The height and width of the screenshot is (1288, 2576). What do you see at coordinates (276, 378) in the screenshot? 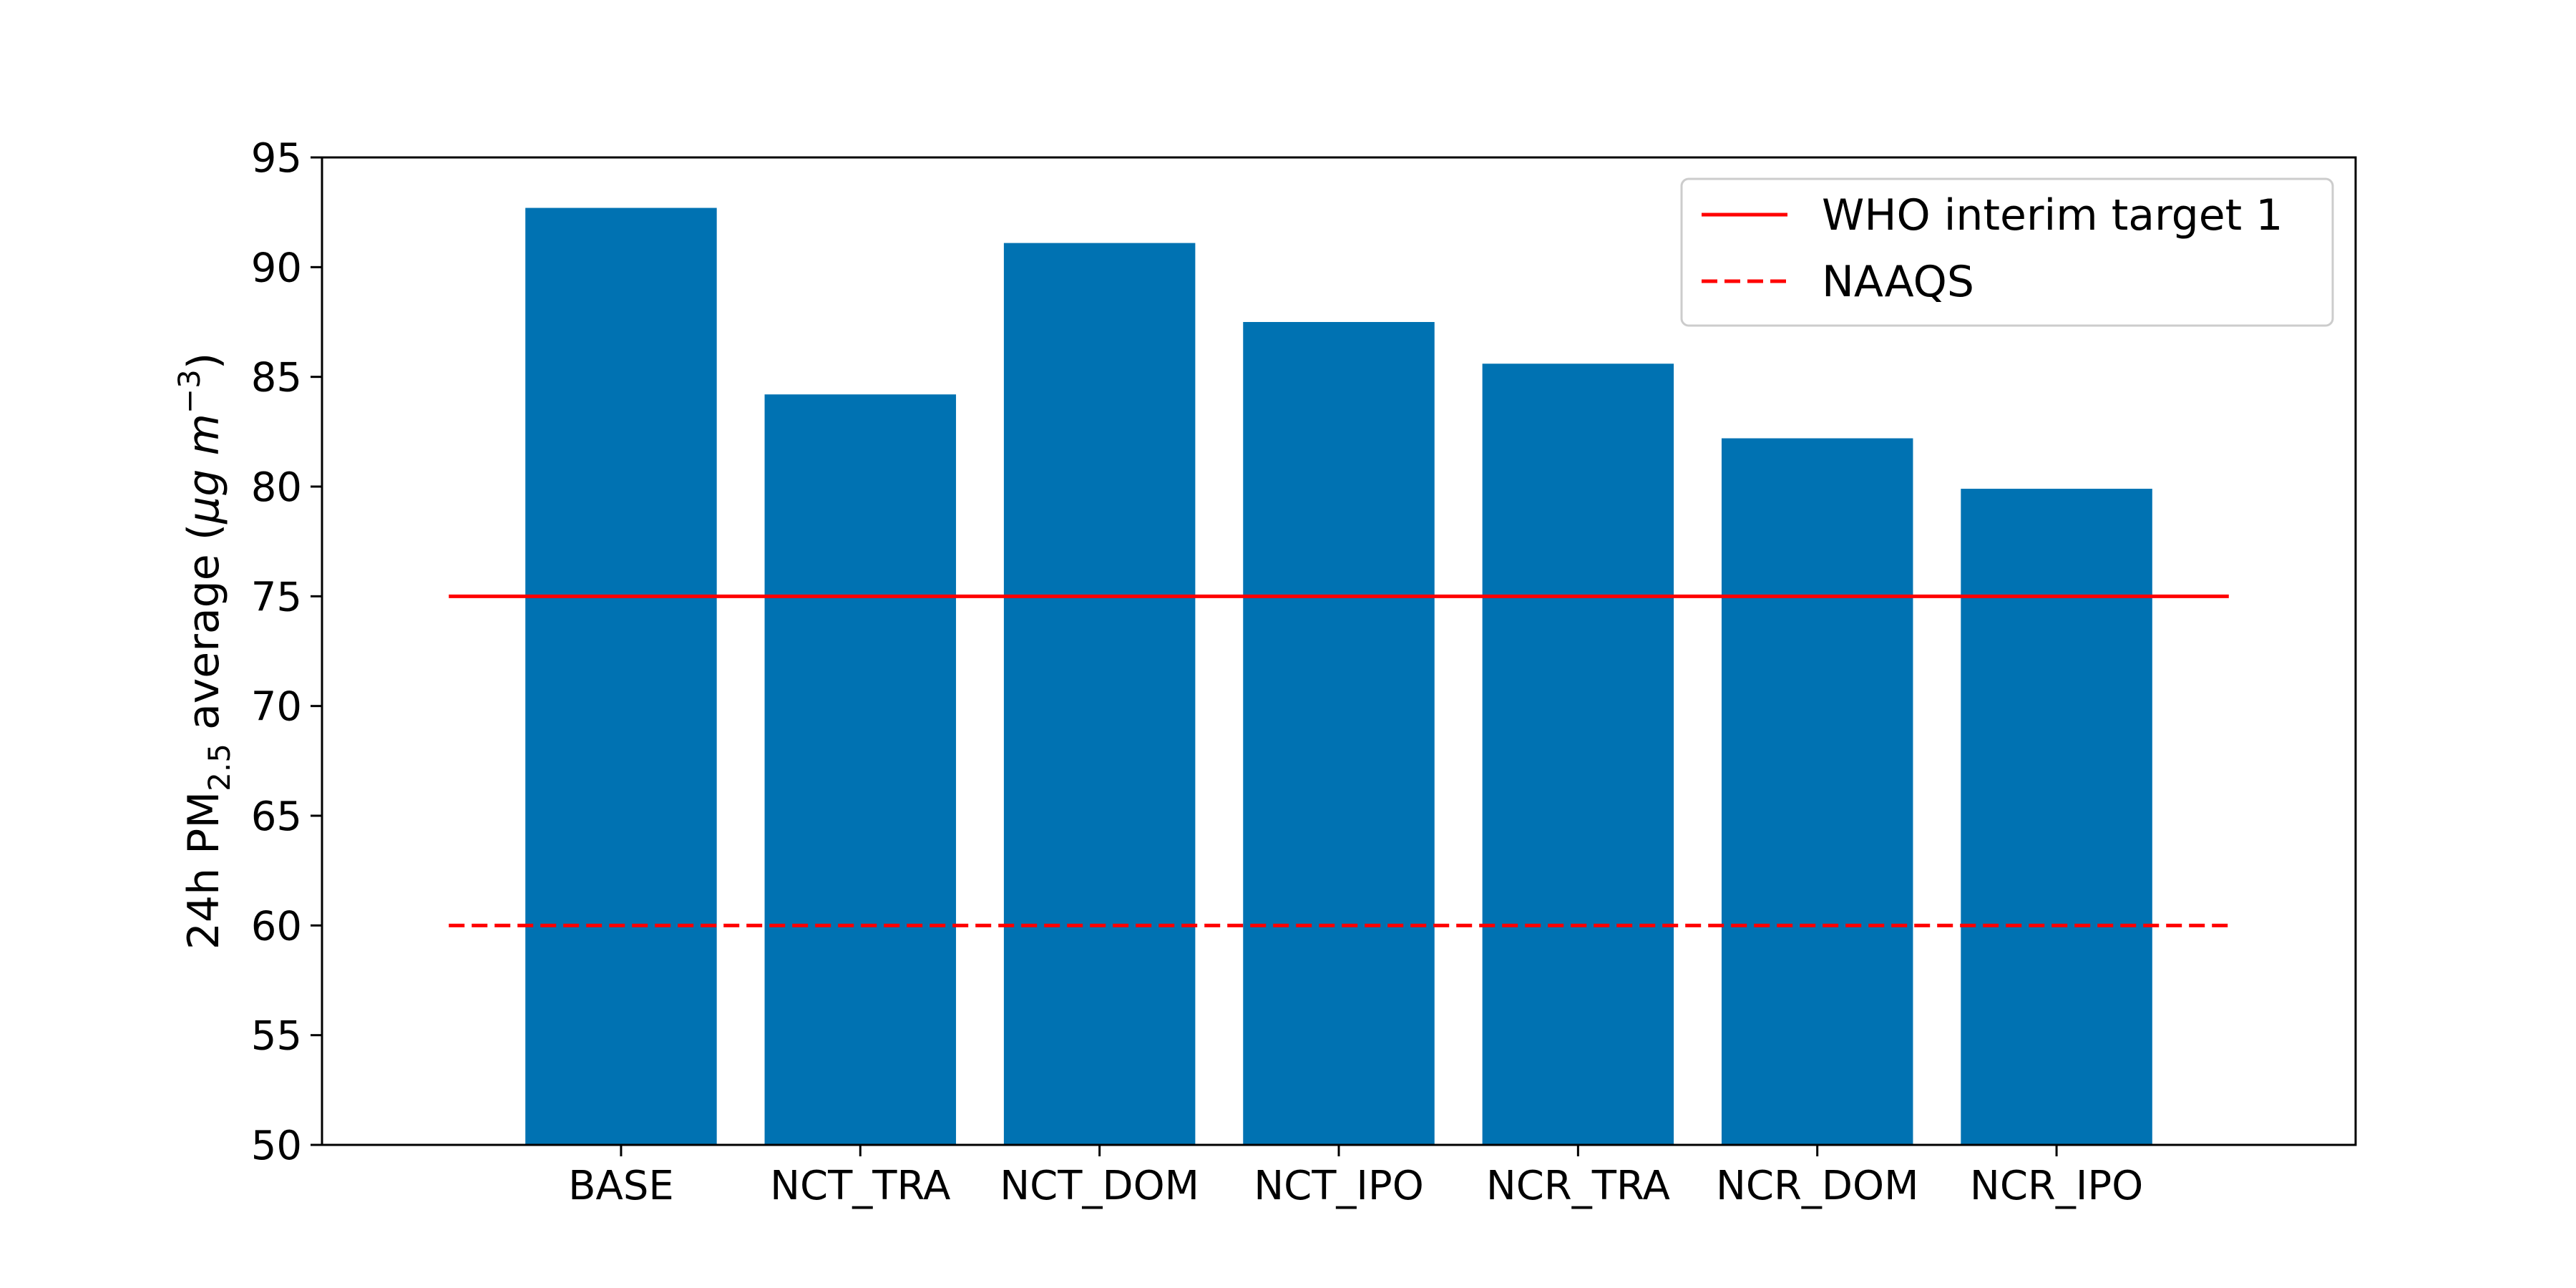
I see `y-tick-label: 85` at bounding box center [276, 378].